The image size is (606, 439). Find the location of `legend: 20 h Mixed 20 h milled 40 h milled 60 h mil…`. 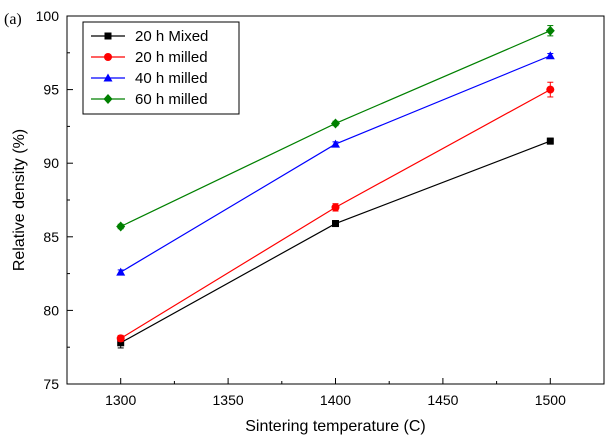

legend: 20 h Mixed 20 h milled 40 h milled 60 h mil… is located at coordinates (161, 68).